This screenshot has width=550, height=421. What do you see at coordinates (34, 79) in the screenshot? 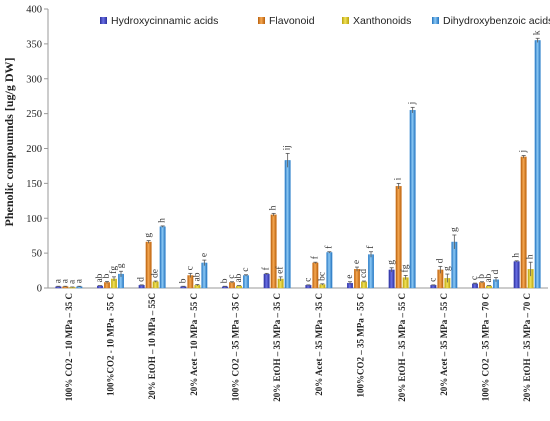
I see `y-tick-label: 300` at bounding box center [34, 79].